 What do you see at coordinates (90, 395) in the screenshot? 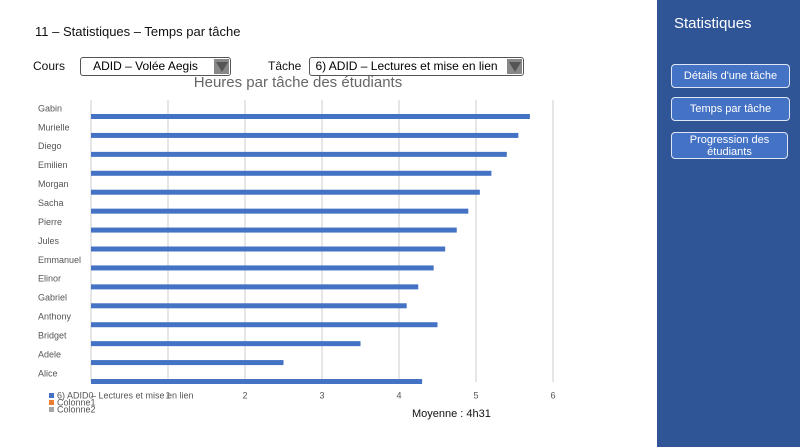
I see `x-tick-label: 0` at bounding box center [90, 395].